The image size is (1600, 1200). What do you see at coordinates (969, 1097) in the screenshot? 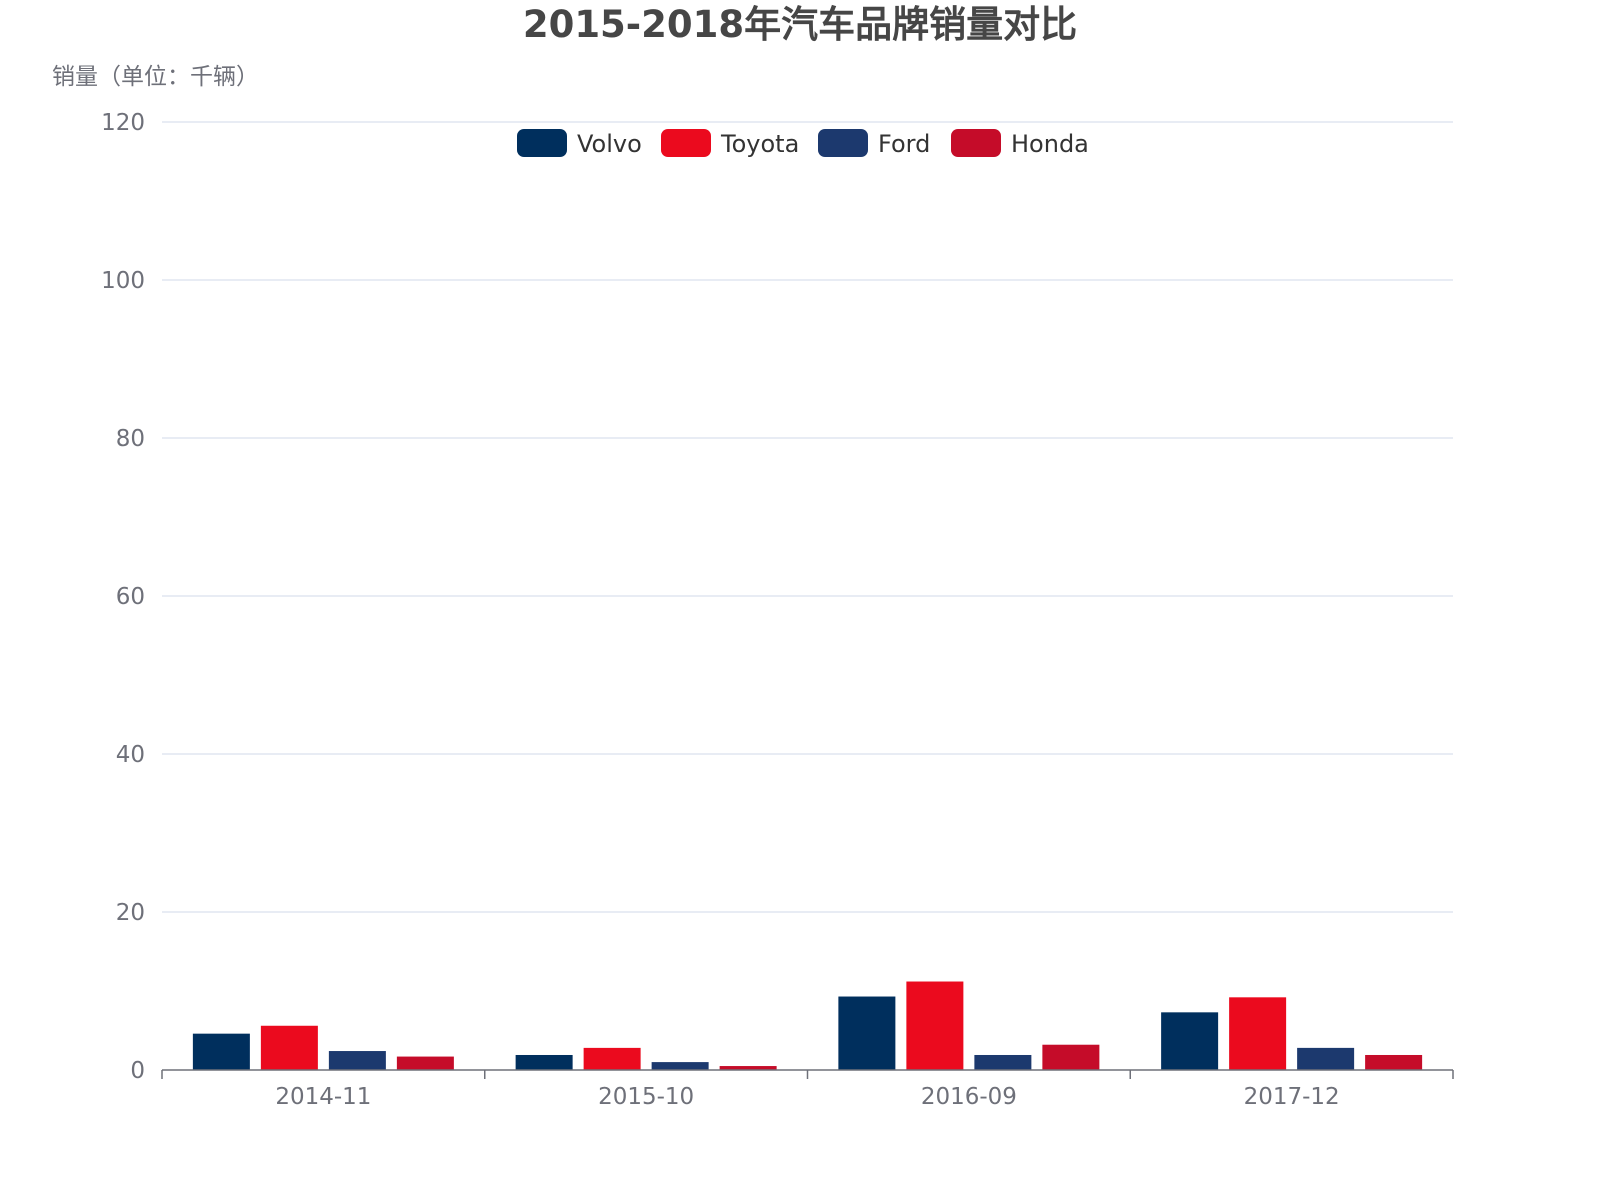
I see `x-tick-label: 2016-09` at bounding box center [969, 1097].